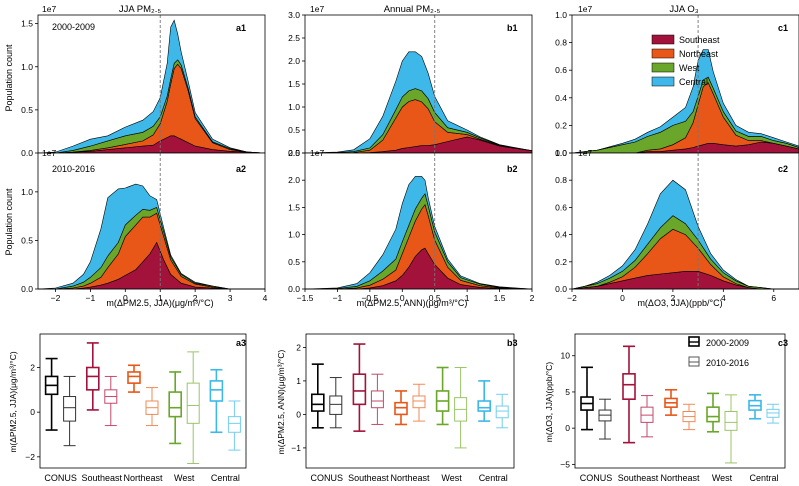  Describe the element at coordinates (587, 398) in the screenshot. I see `box-conus-2000-2009` at that location.